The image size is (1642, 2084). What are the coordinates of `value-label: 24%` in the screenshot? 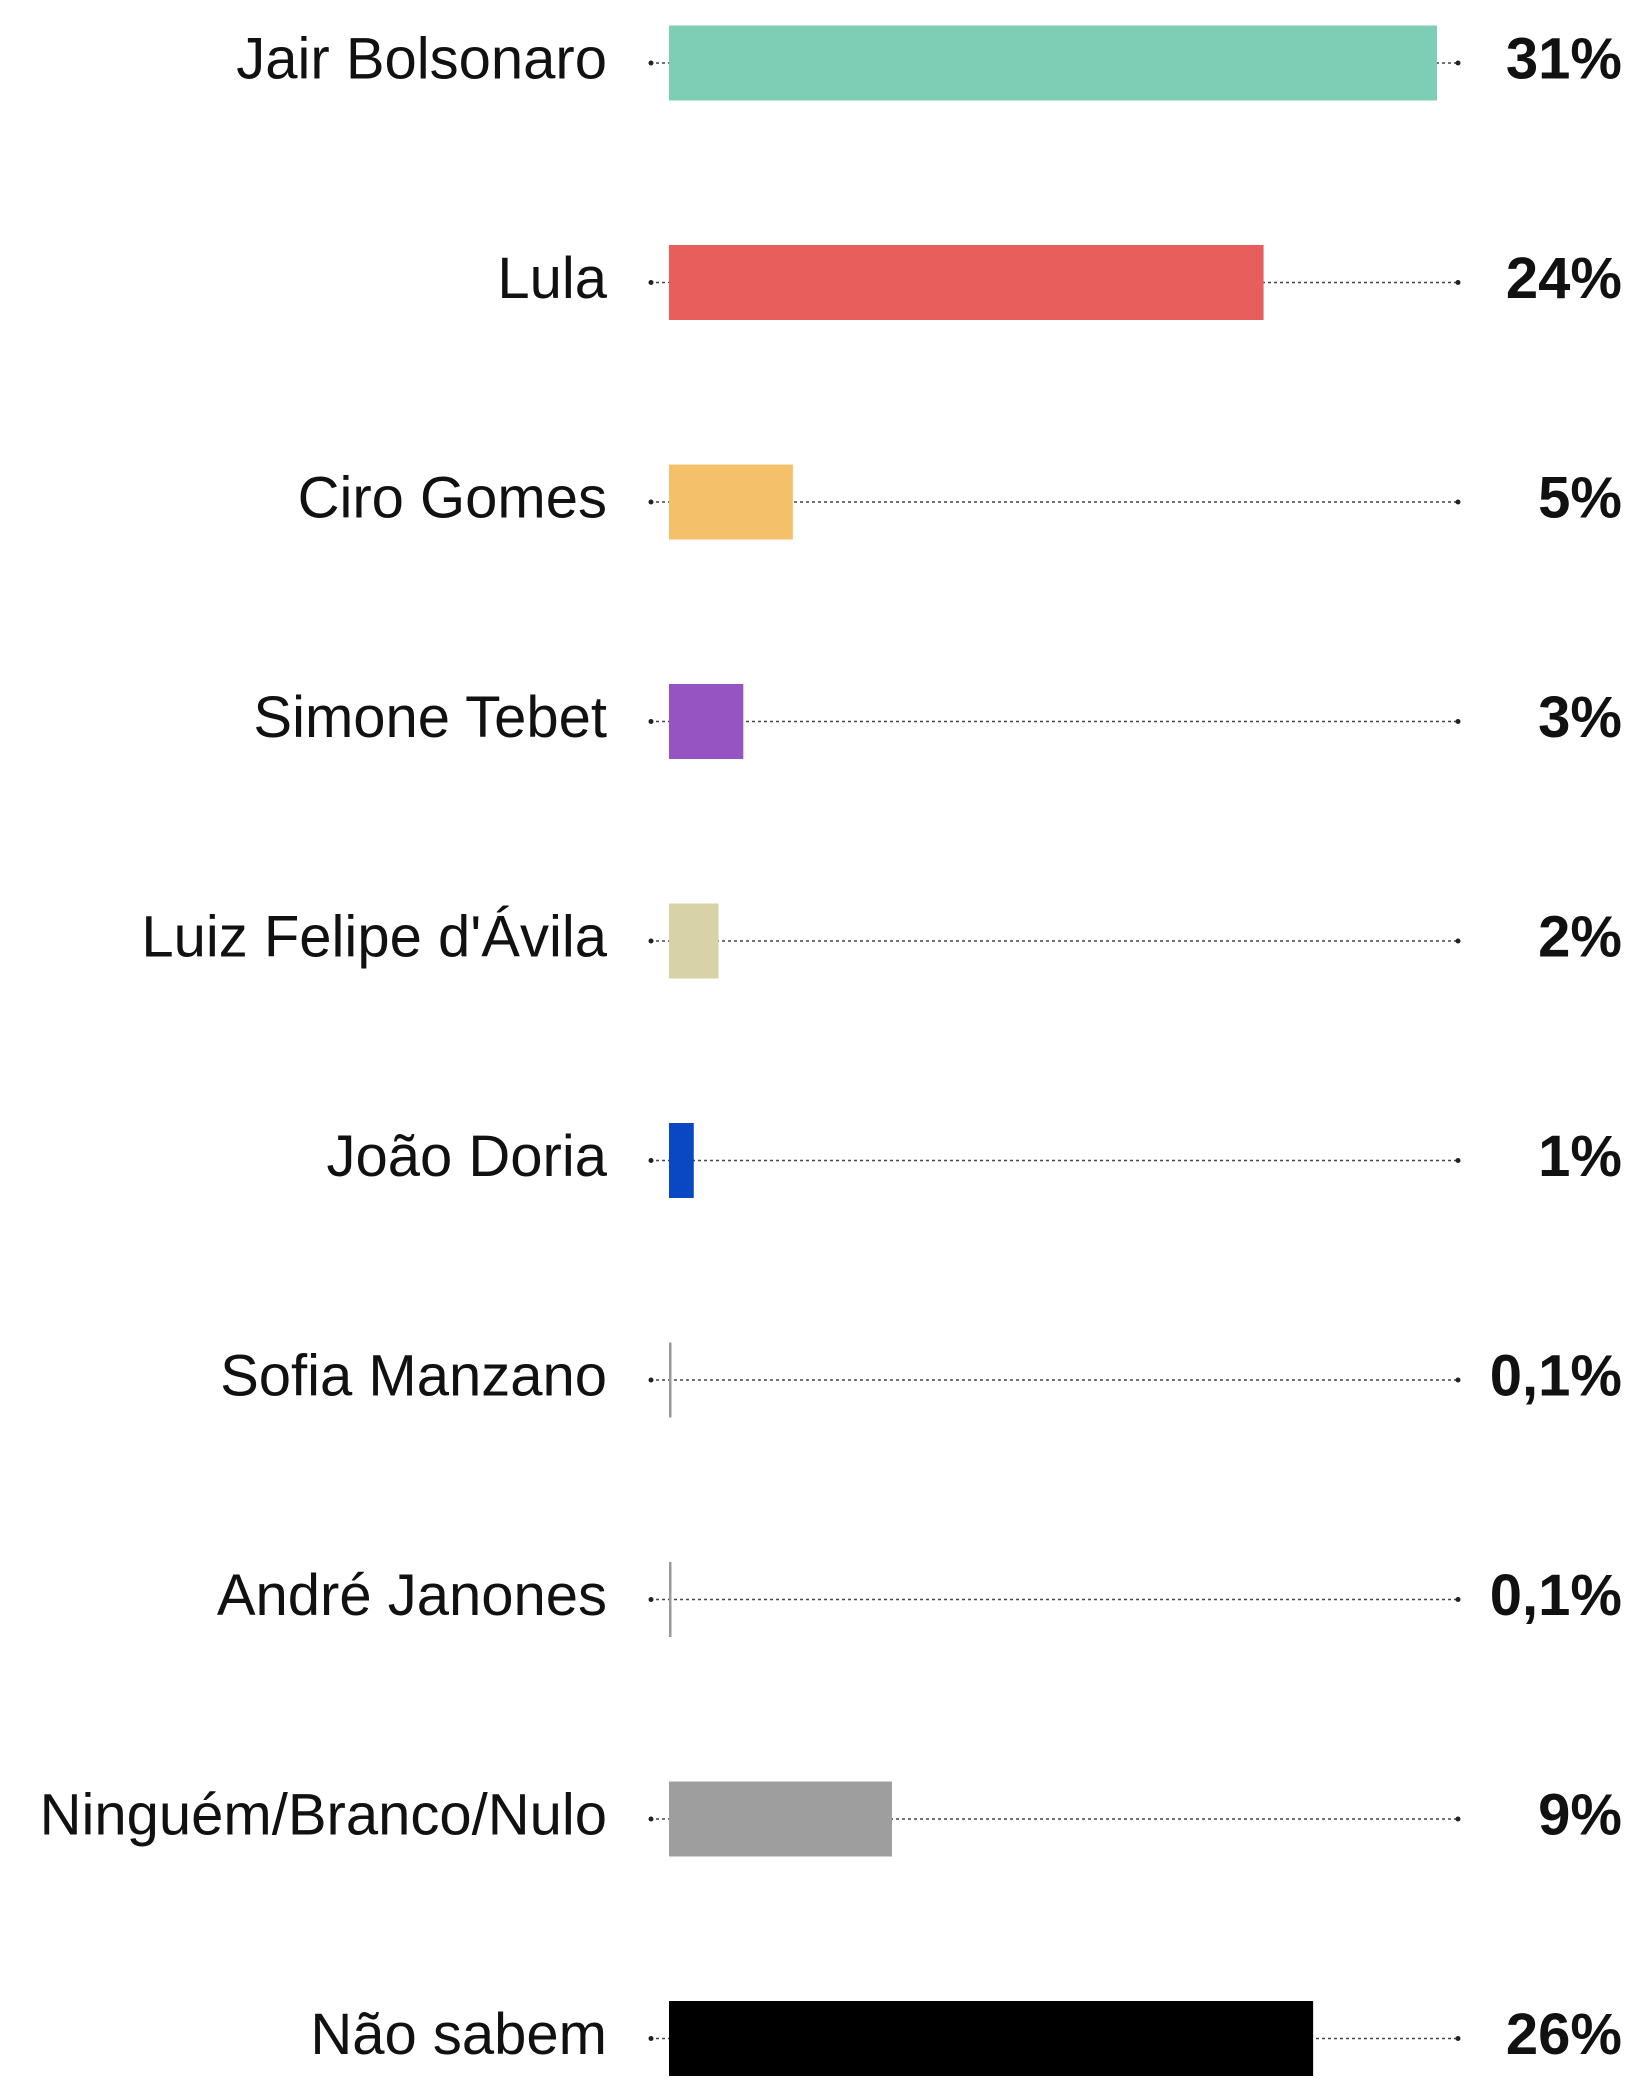 It's located at (1564, 278).